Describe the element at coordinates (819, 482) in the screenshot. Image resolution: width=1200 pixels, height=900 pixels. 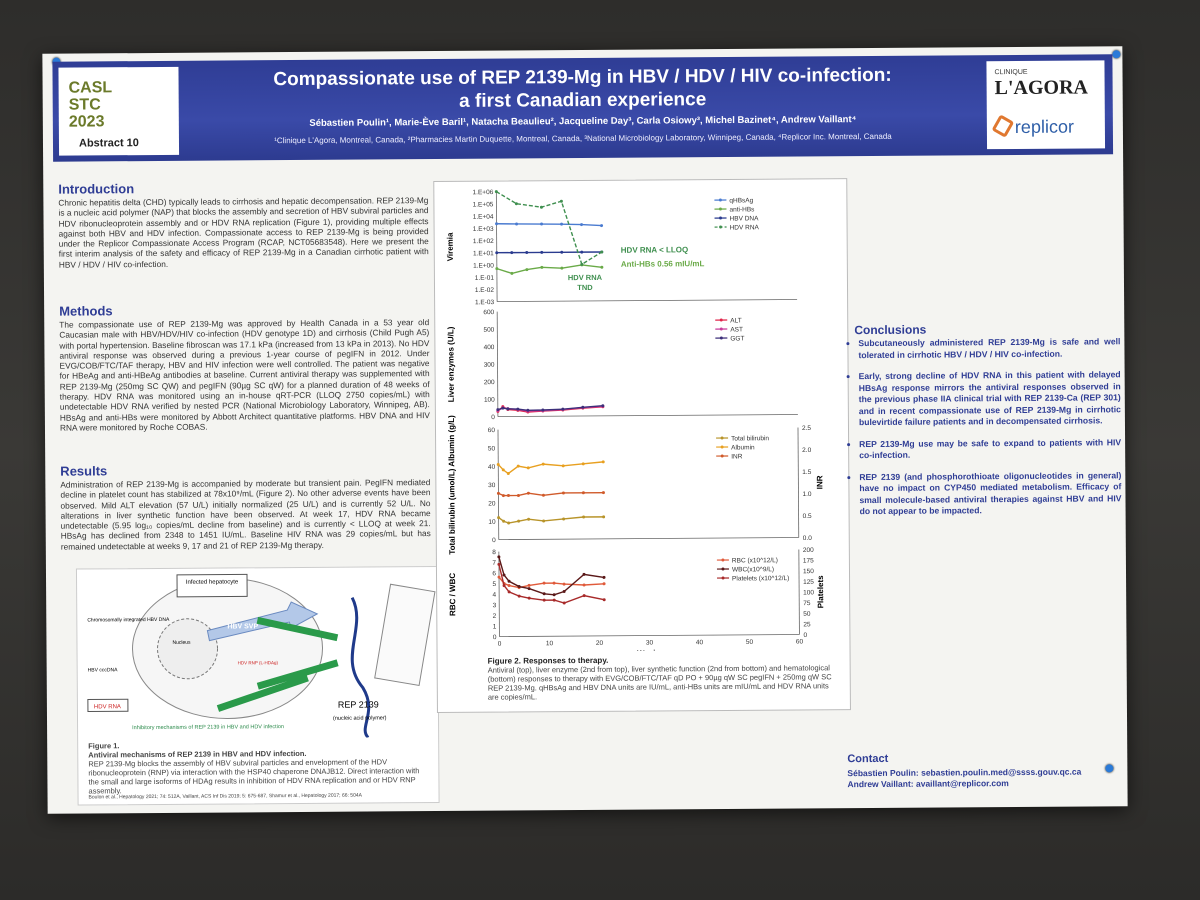
I see `y2-axis-label: INR` at that location.